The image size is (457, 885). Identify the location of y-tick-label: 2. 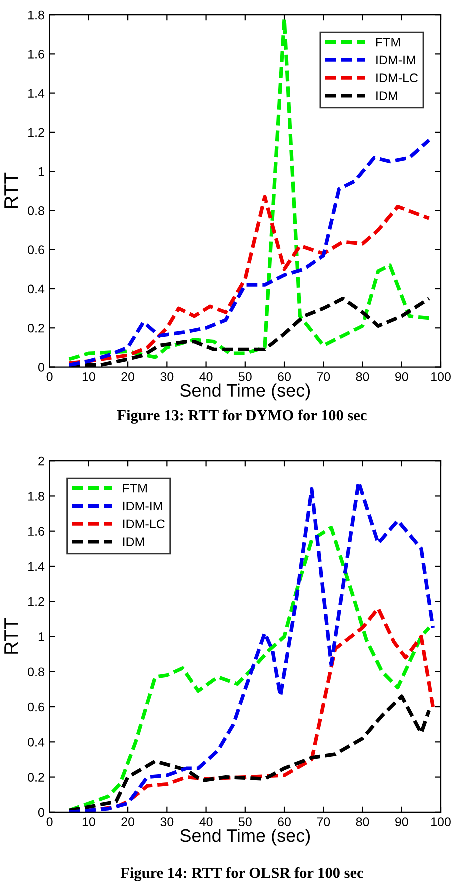
(41, 461).